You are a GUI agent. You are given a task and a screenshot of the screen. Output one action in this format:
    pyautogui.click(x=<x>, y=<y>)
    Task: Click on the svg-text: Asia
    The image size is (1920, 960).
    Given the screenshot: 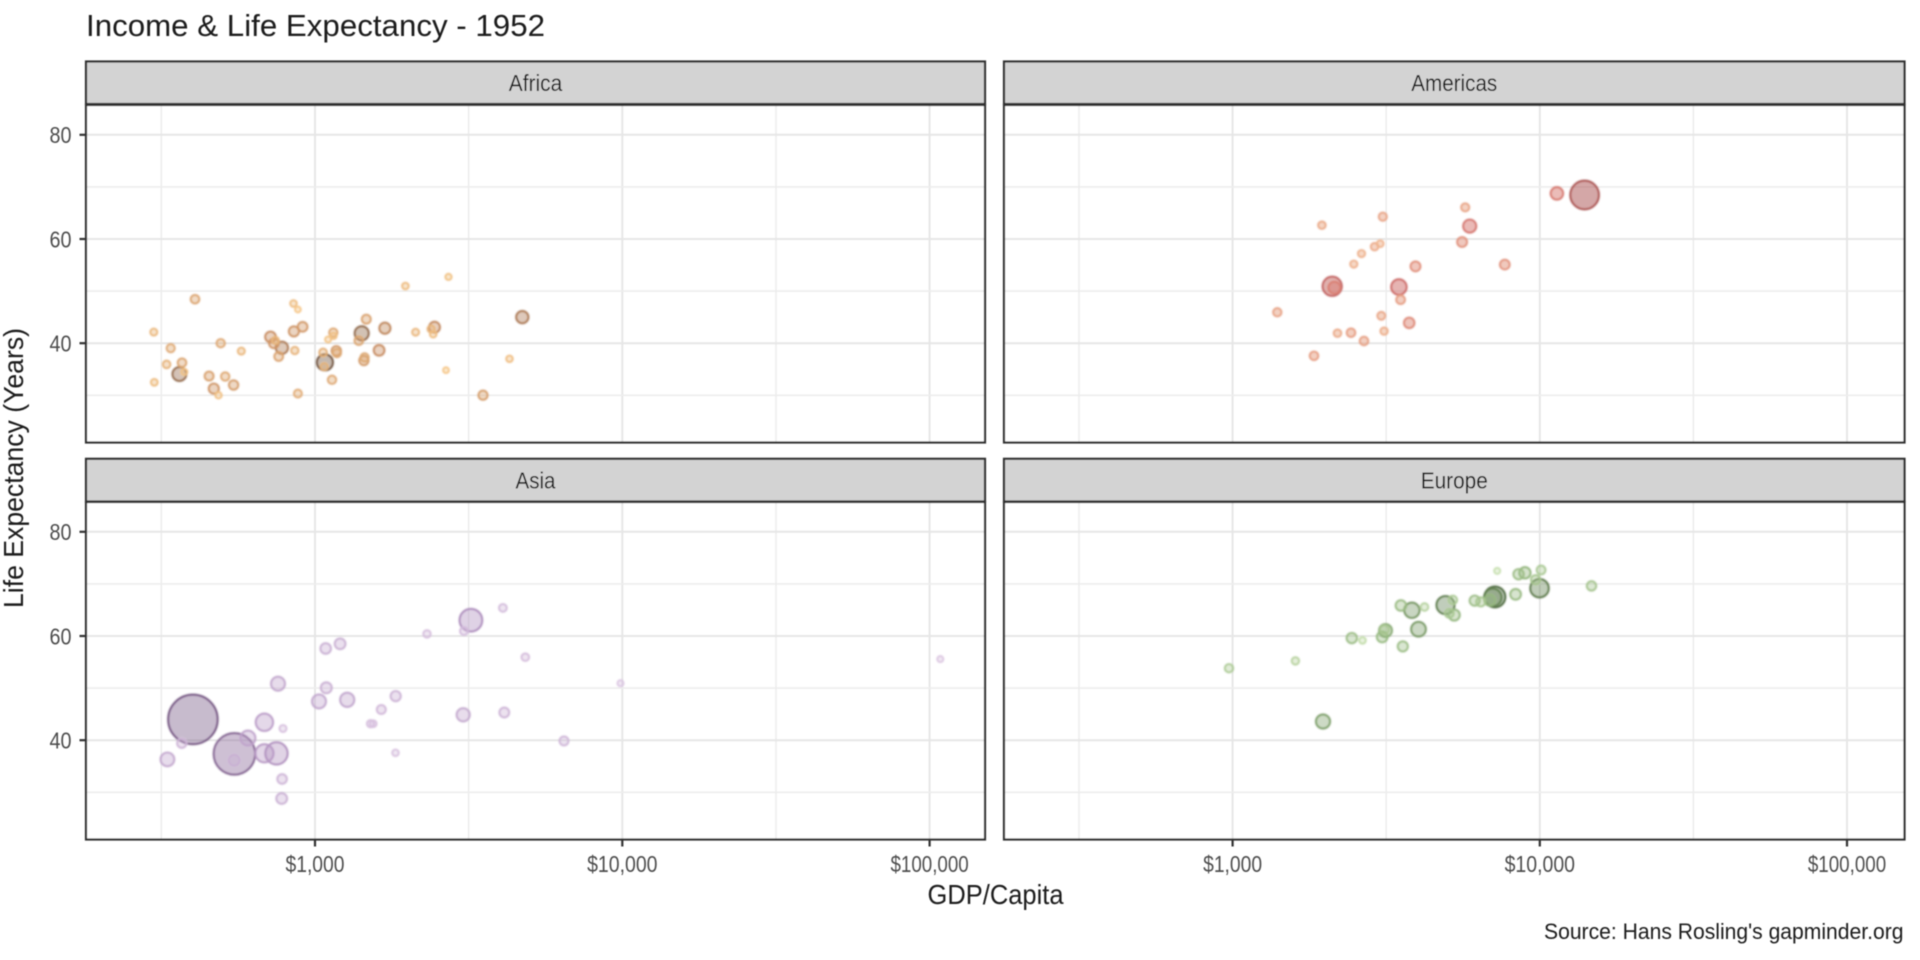 What is the action you would take?
    pyautogui.click(x=536, y=480)
    